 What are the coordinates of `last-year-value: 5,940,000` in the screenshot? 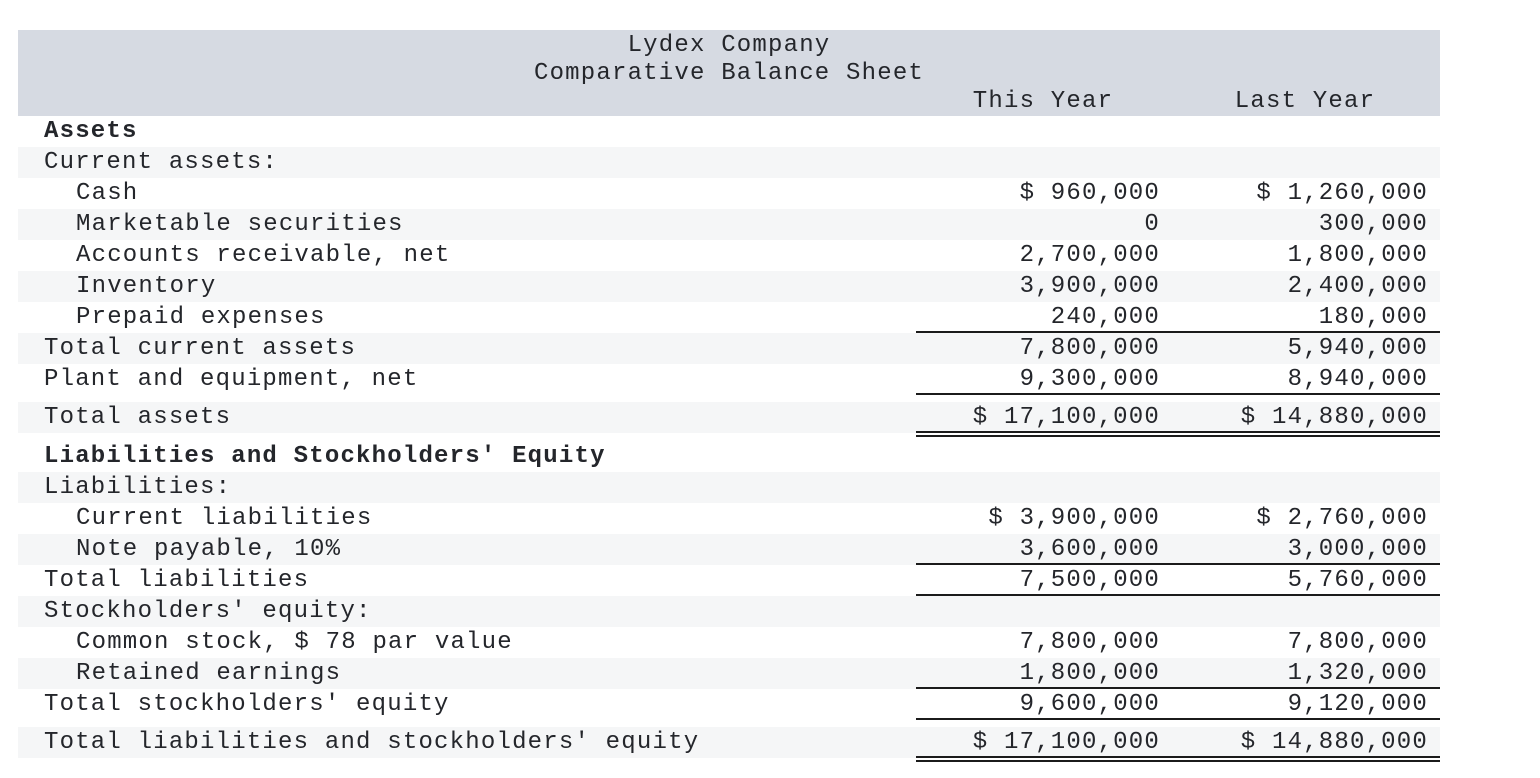 It's located at (1357, 348).